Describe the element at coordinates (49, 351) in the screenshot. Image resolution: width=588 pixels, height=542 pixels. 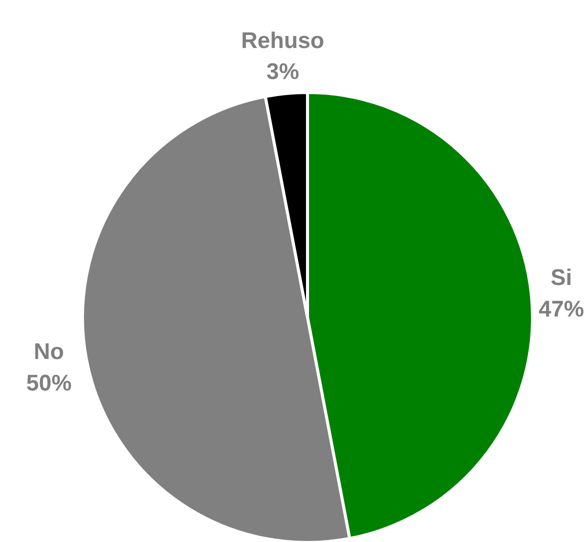
I see `slice-label: No` at that location.